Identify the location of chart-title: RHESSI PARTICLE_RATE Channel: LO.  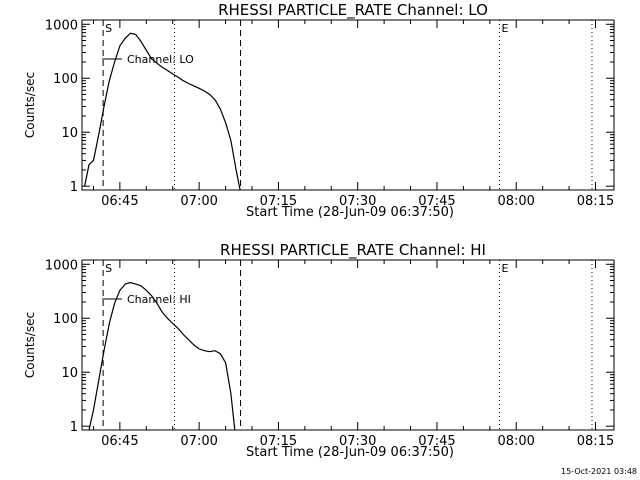
(353, 10).